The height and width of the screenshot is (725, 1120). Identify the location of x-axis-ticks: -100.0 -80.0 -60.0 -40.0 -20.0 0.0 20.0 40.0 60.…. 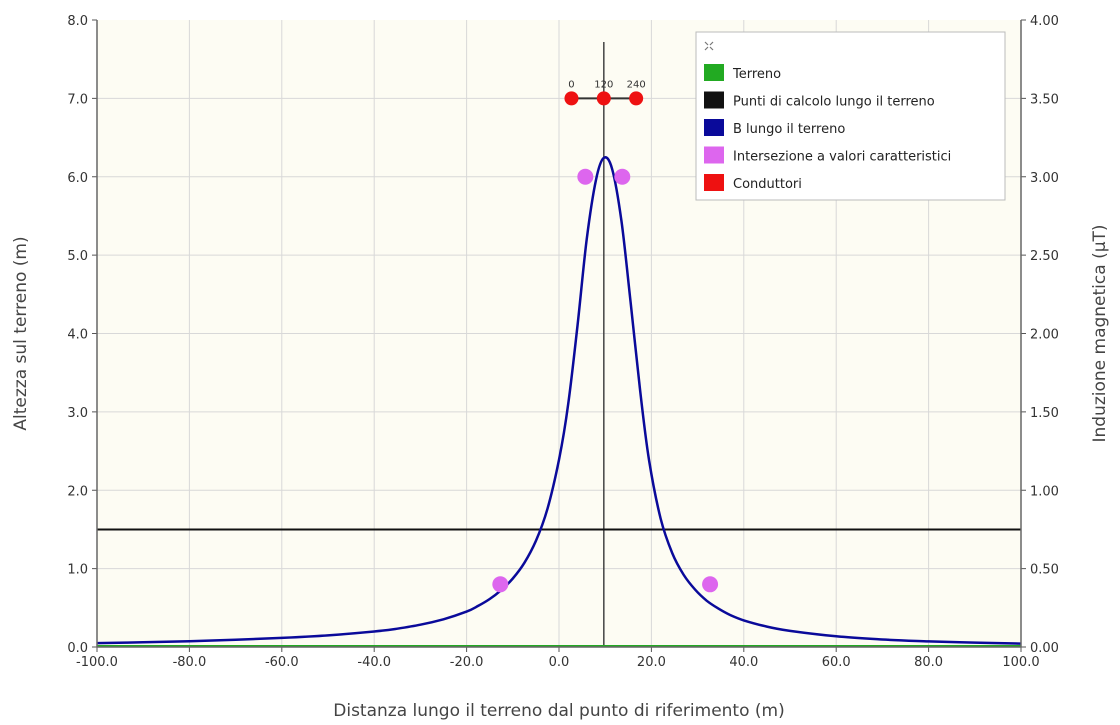
(558, 658).